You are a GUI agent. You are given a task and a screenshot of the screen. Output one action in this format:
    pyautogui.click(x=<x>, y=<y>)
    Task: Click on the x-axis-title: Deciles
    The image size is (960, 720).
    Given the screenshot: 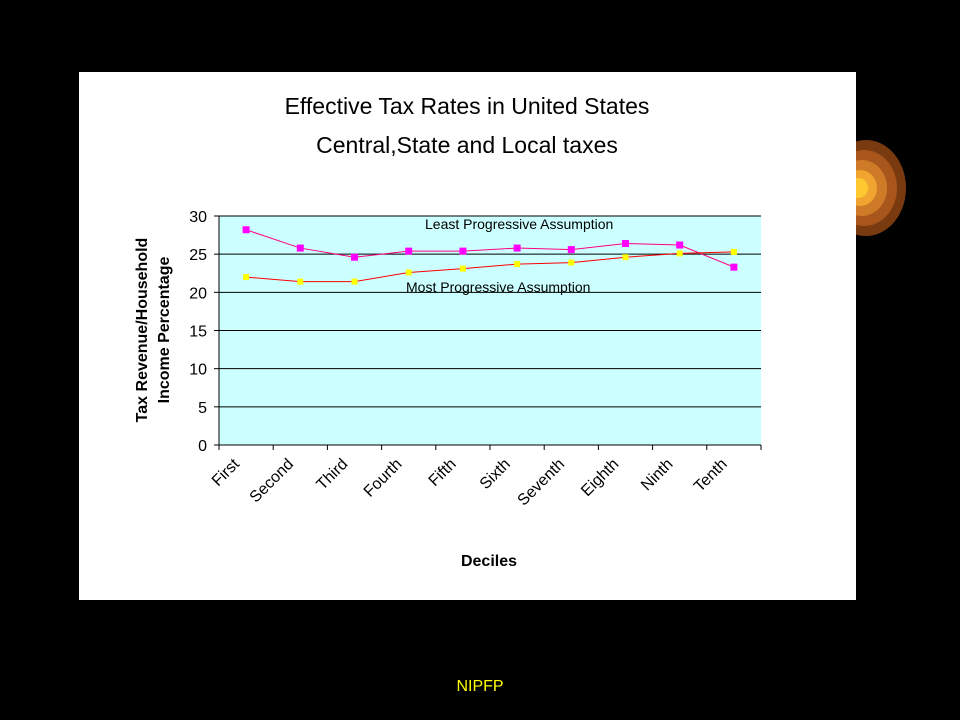 What is the action you would take?
    pyautogui.click(x=489, y=561)
    